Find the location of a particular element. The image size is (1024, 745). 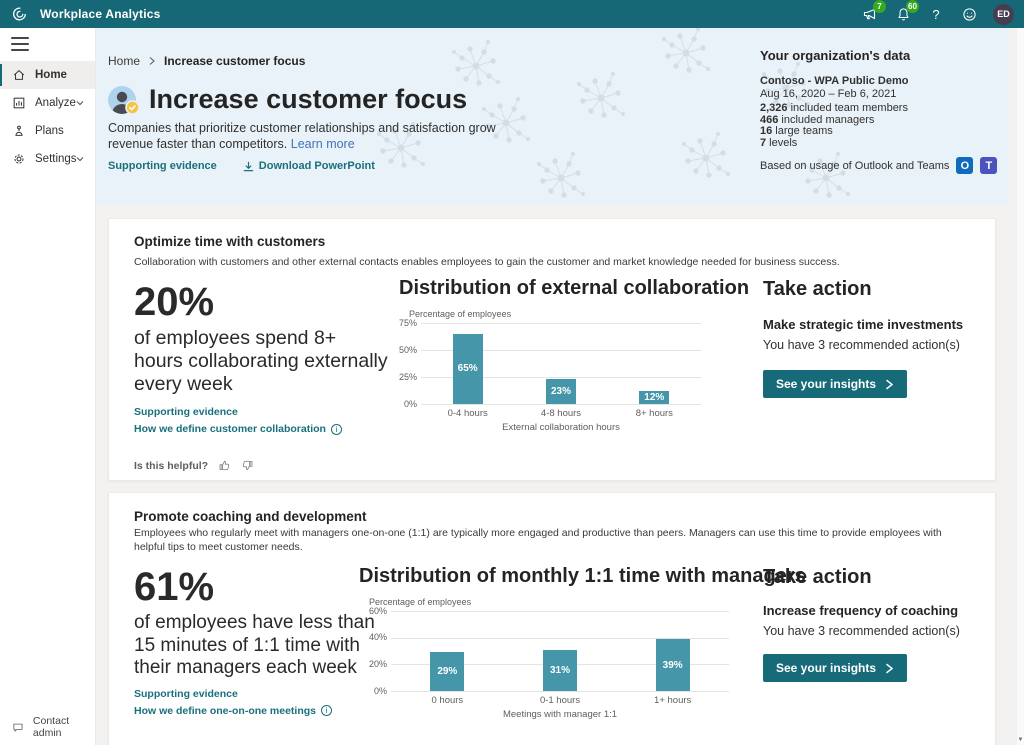

stat-value: 7 is located at coordinates (763, 142).